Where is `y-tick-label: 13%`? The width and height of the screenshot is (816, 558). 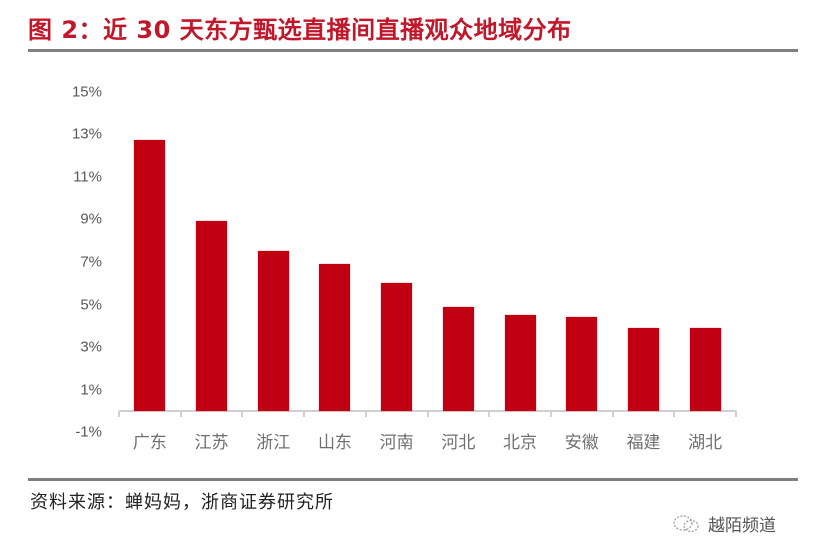
y-tick-label: 13% is located at coordinates (86, 134).